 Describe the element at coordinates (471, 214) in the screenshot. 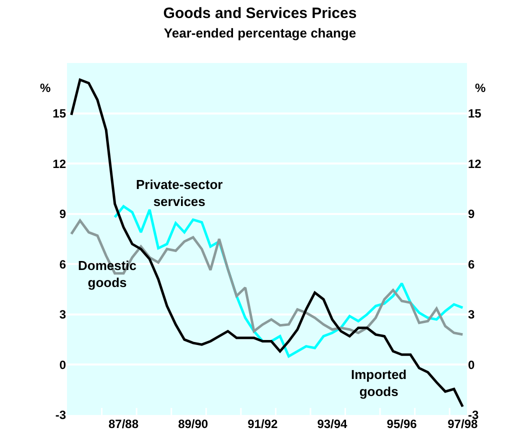

I see `y2-tick-label: 9` at that location.